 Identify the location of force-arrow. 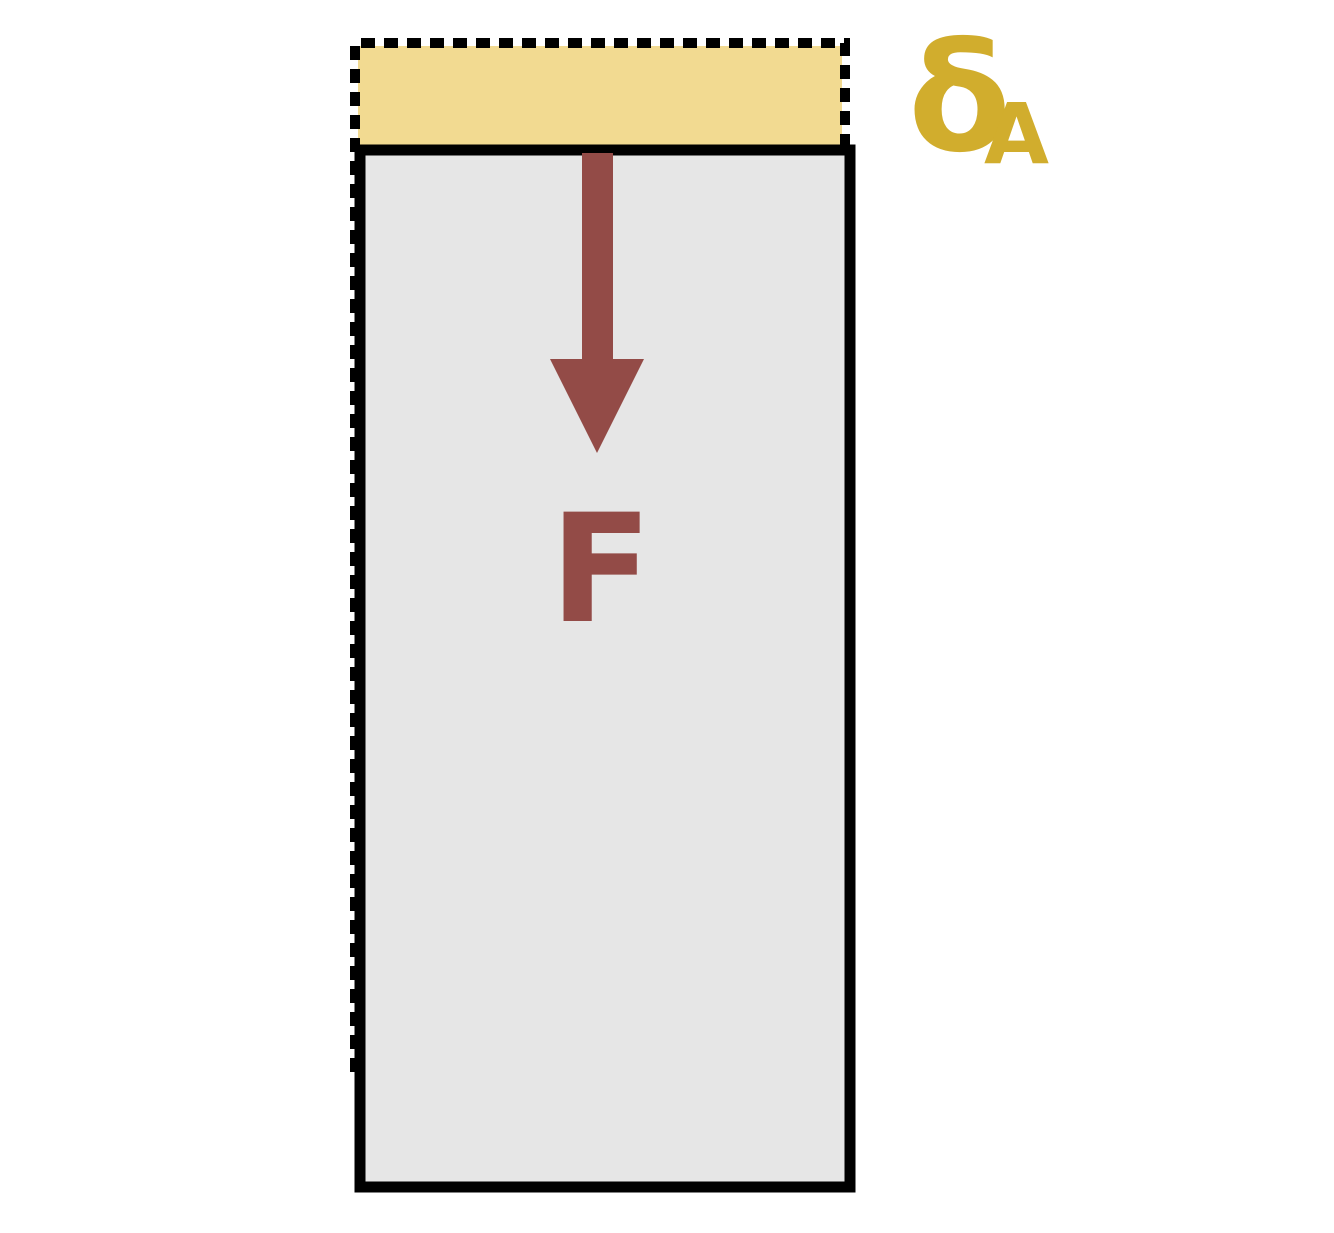
(597, 303).